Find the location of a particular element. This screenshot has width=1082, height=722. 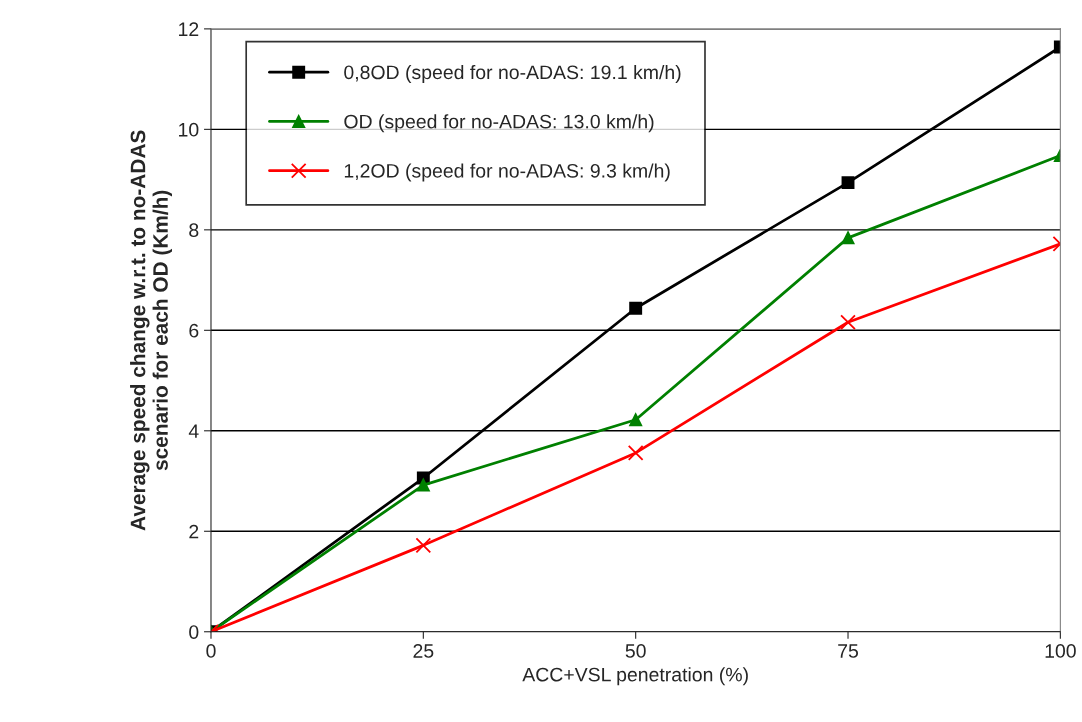

legend-label: OD (speed for no-ADAS: 13.0 km/h) is located at coordinates (499, 123).